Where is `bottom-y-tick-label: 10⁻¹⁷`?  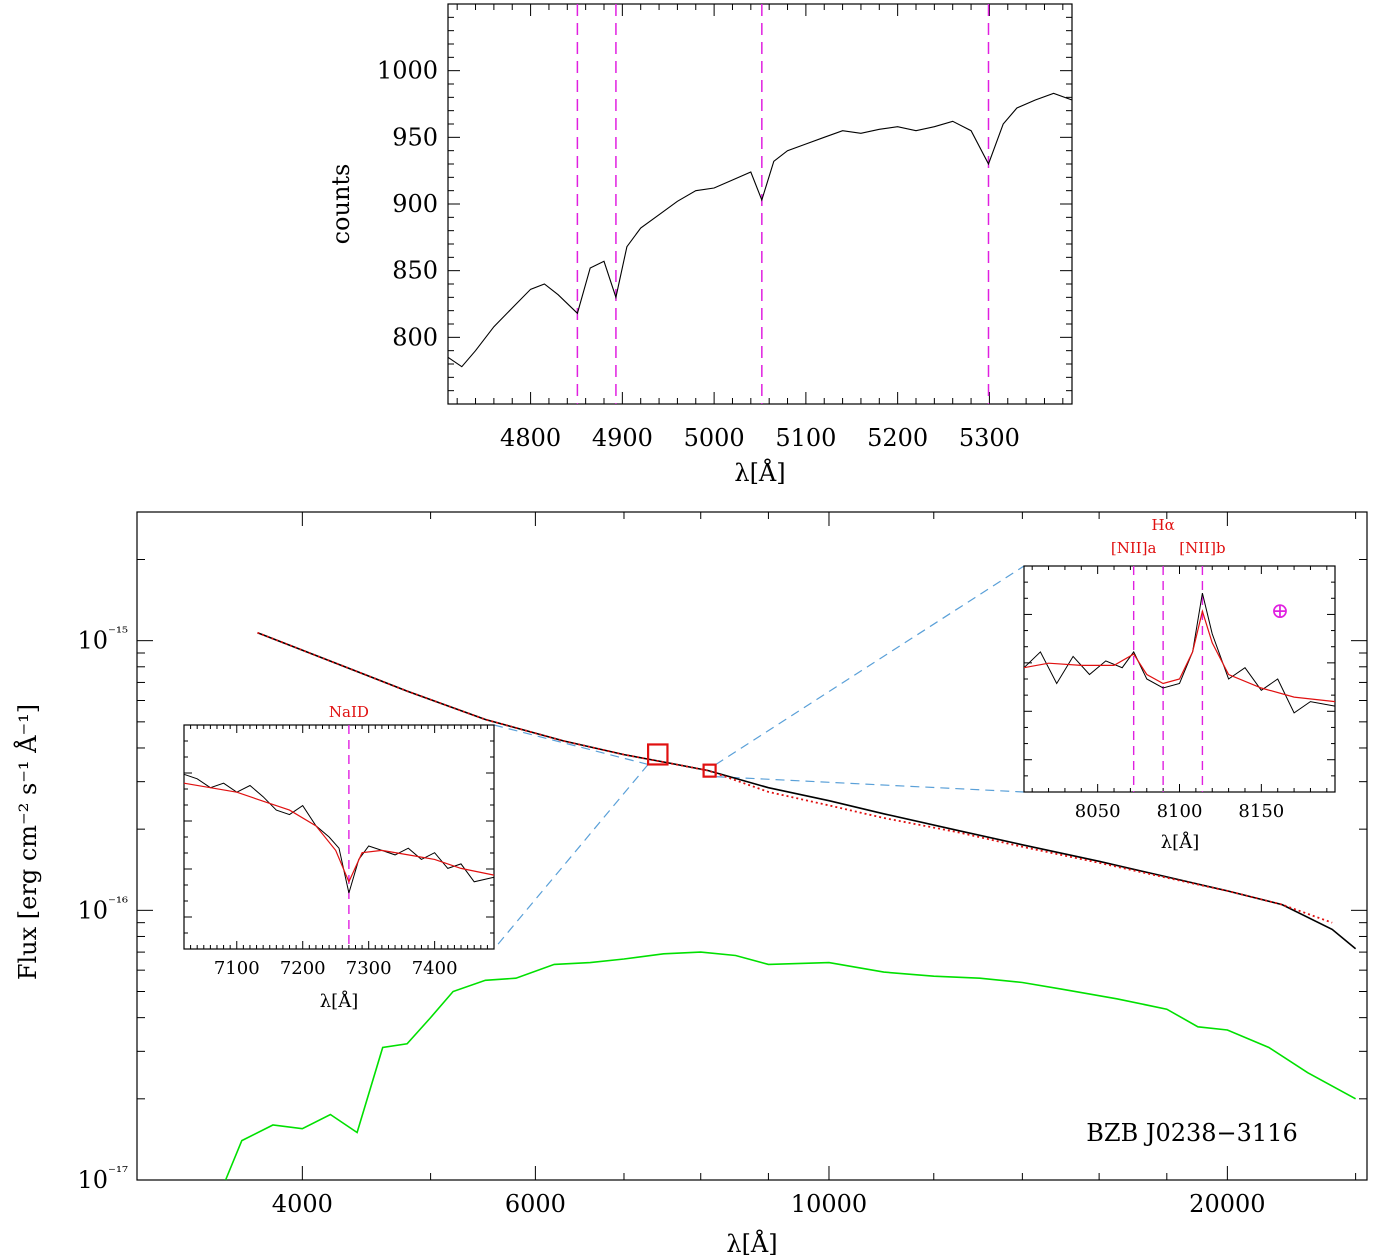
bottom-y-tick-label: 10⁻¹⁷ is located at coordinates (103, 1178).